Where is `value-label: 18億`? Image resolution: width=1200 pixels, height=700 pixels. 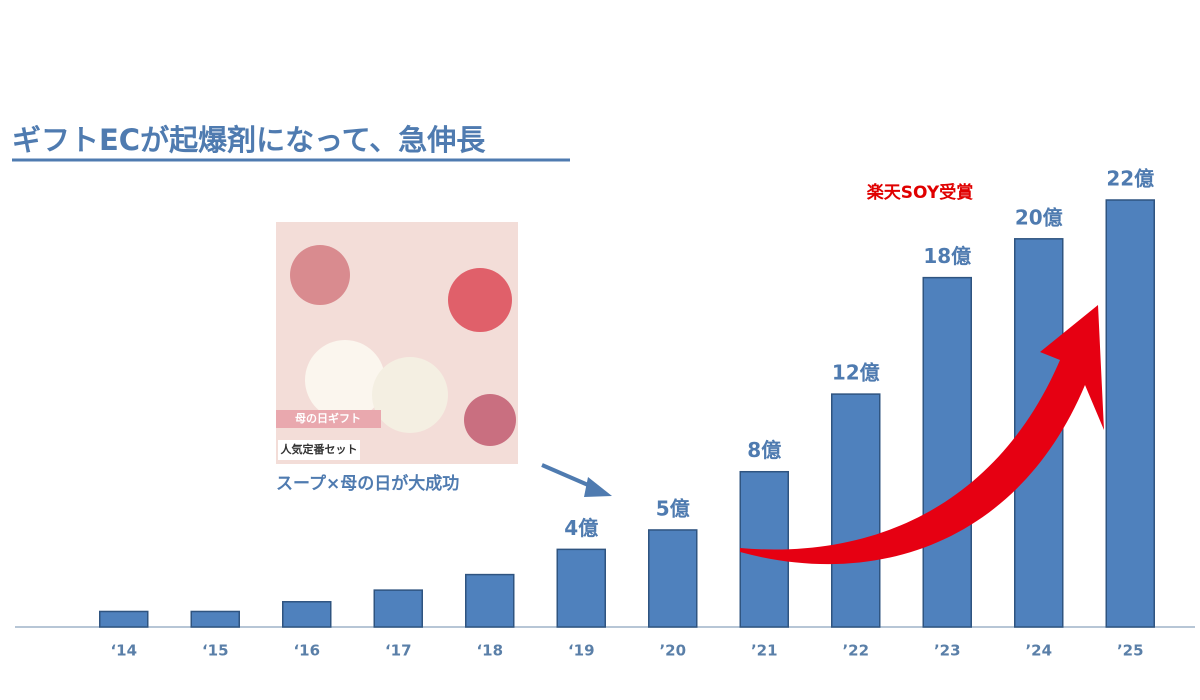
value-label: 18億 is located at coordinates (947, 256).